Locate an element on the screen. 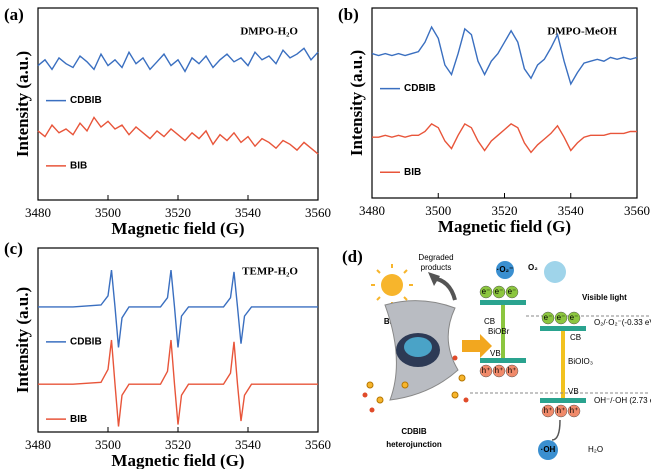  panel-label: (c) is located at coordinates (13, 248).